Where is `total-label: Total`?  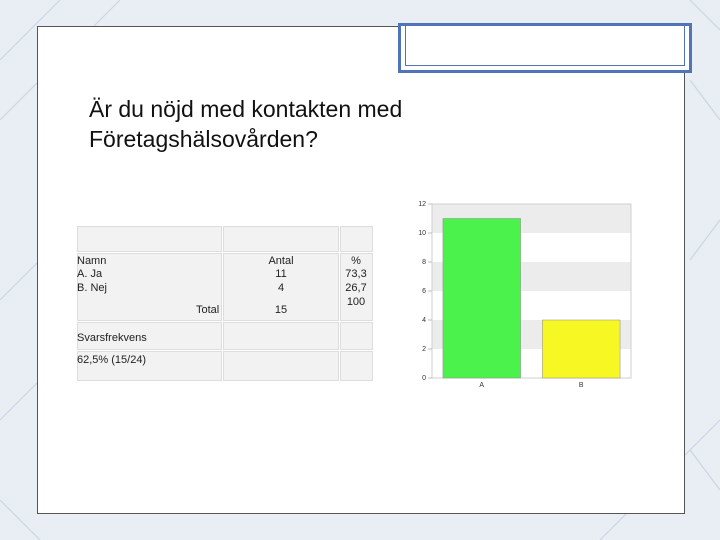
total-label: Total is located at coordinates (208, 310).